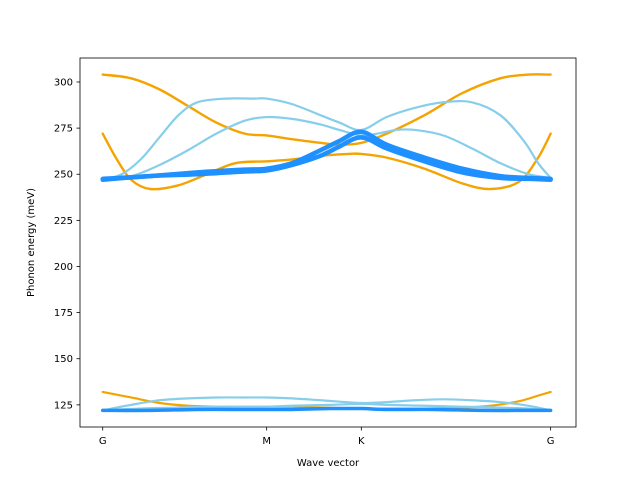 The image size is (640, 480). Describe the element at coordinates (63, 267) in the screenshot. I see `y-tick-label: 200` at that location.